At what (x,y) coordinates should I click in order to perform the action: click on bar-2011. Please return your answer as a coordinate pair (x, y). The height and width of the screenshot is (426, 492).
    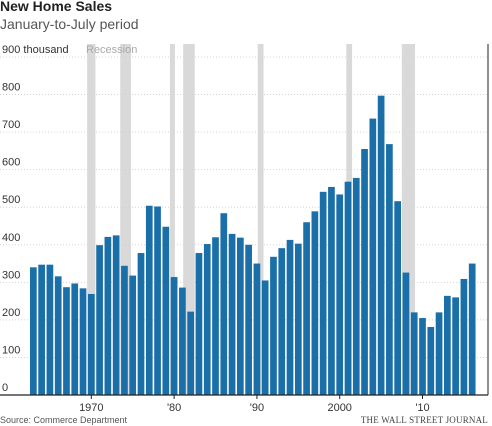
    Looking at the image, I should click on (431, 361).